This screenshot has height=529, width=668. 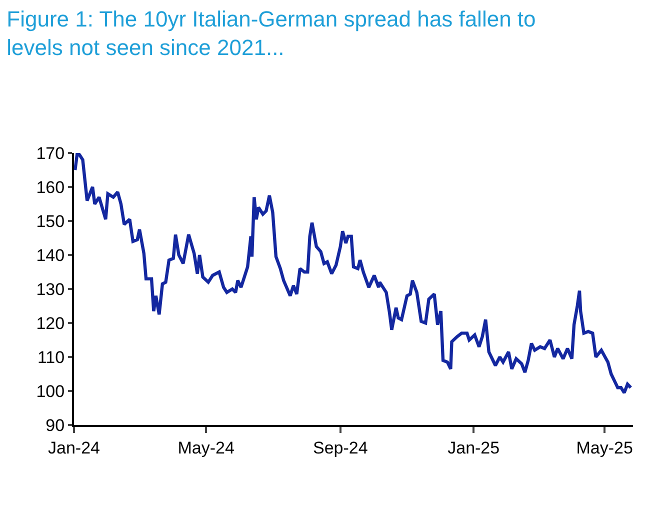 What do you see at coordinates (50, 187) in the screenshot?
I see `y-tick-label: 160` at bounding box center [50, 187].